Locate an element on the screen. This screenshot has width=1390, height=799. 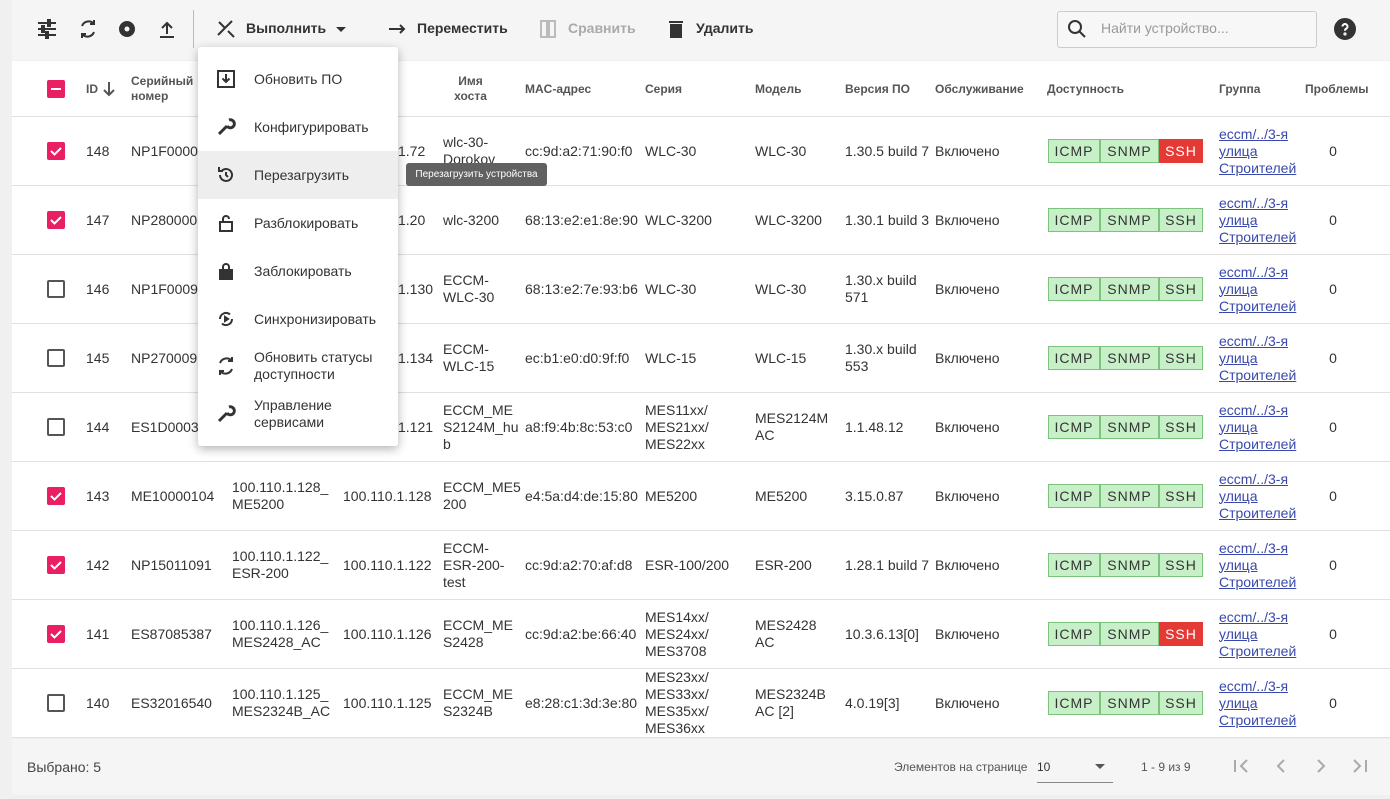
delete-button: Удалить is located at coordinates (725, 28).